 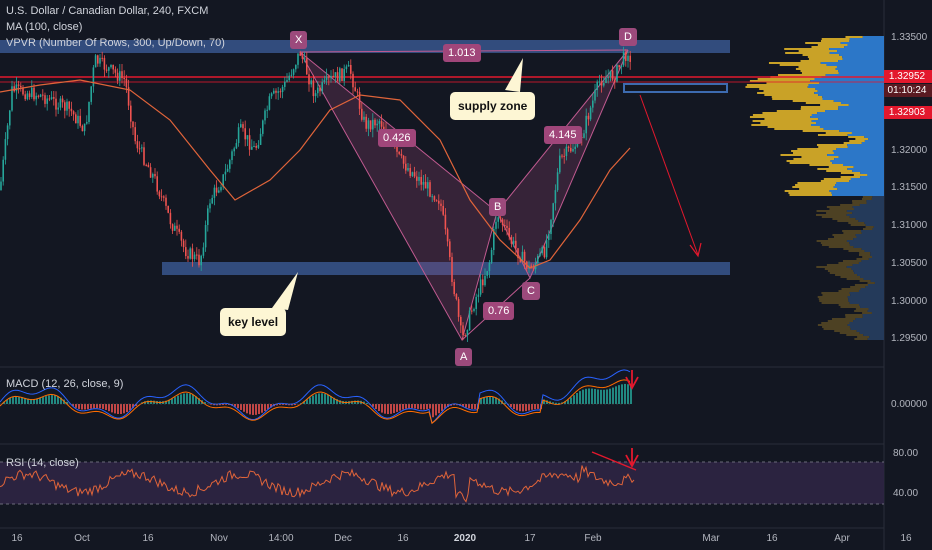 I want to click on rsi-tick-40: 40.00, so click(x=906, y=493).